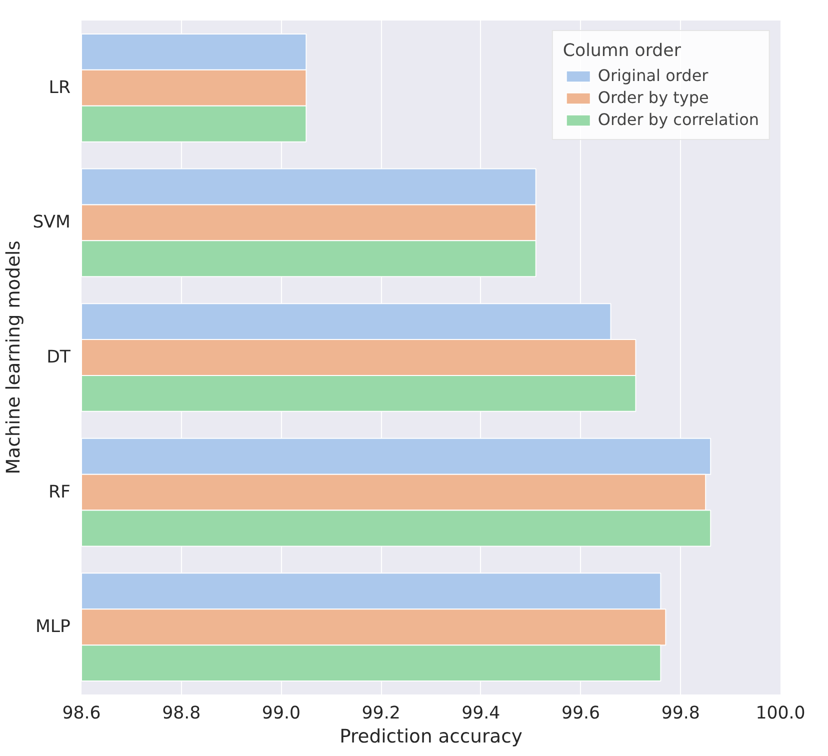 The image size is (828, 756). I want to click on y-tick-label: RF, so click(59, 492).